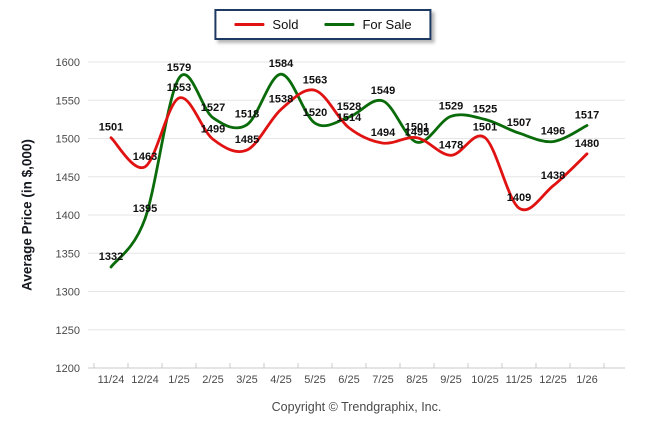 This screenshot has height=434, width=646. Describe the element at coordinates (68, 63) in the screenshot. I see `y-tick-label: 1600` at that location.